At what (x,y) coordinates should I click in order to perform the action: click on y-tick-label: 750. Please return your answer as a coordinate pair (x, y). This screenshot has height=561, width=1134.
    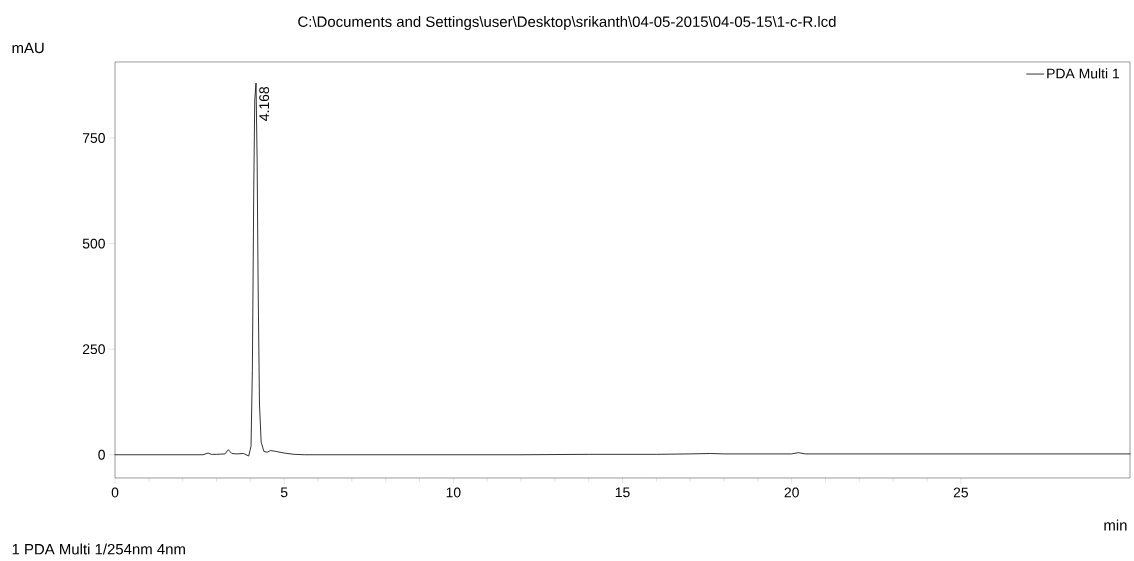
    Looking at the image, I should click on (93, 138).